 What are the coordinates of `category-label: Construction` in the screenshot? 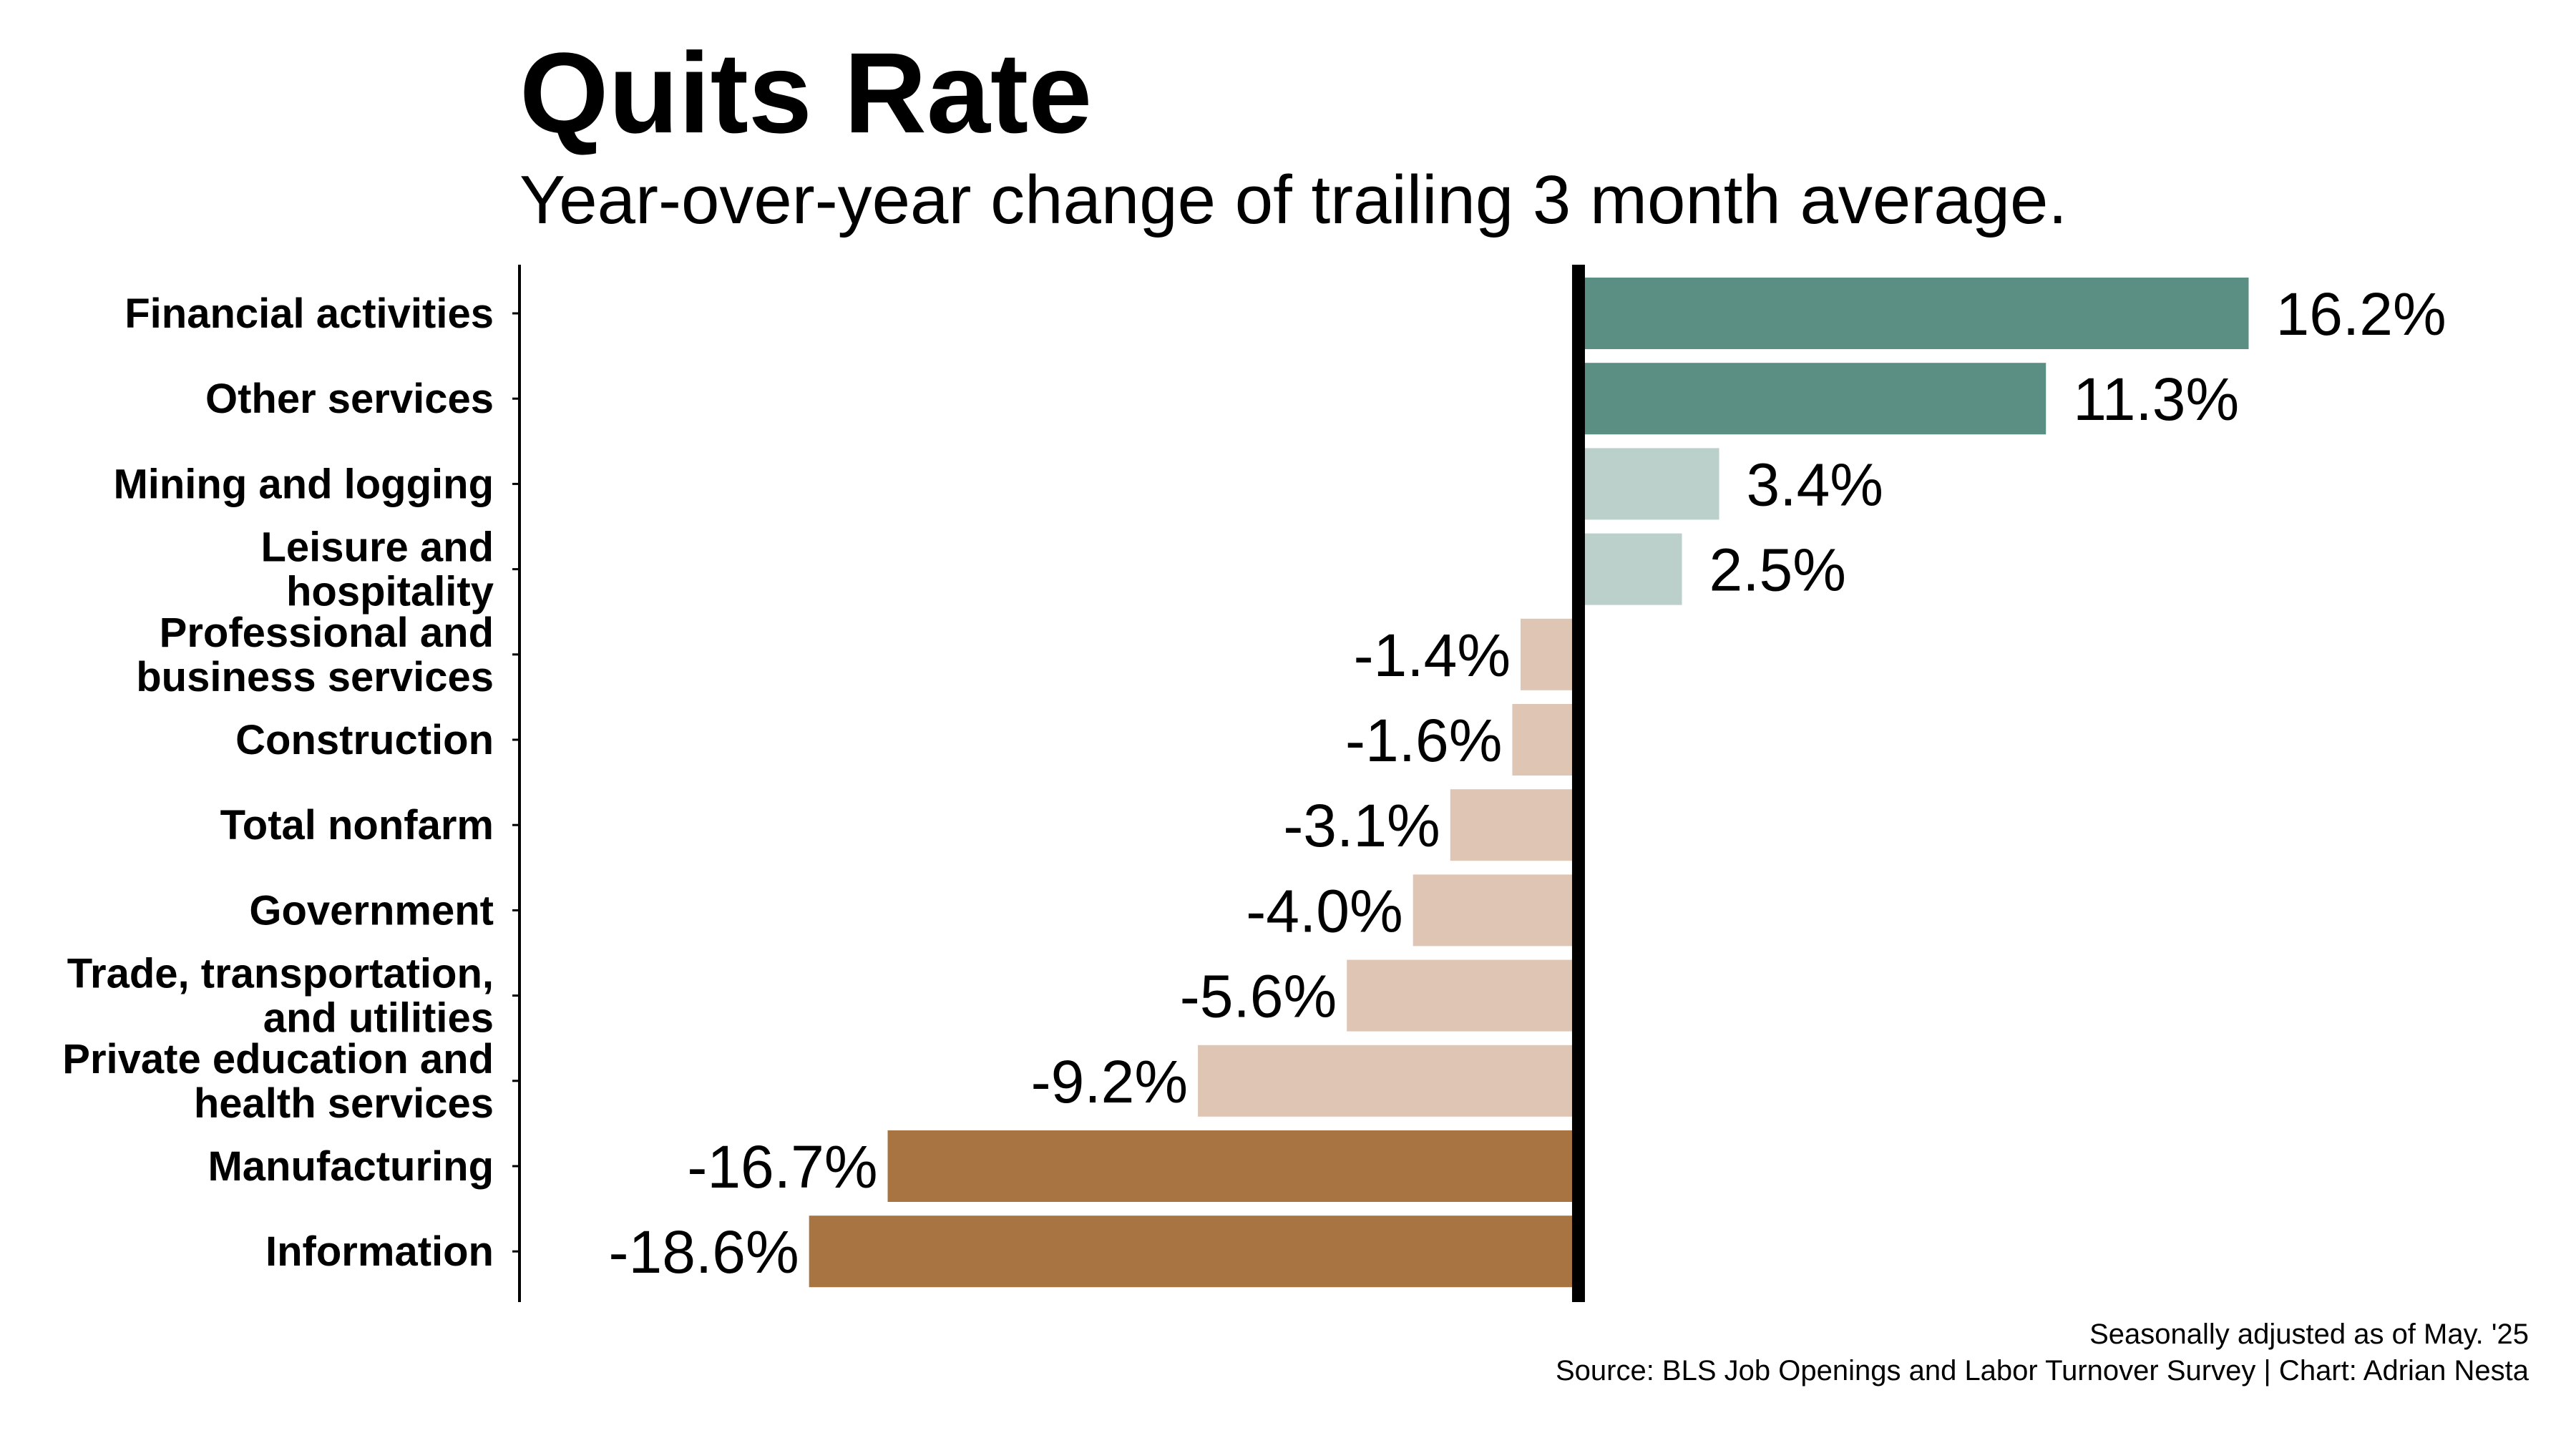 It's located at (364, 740).